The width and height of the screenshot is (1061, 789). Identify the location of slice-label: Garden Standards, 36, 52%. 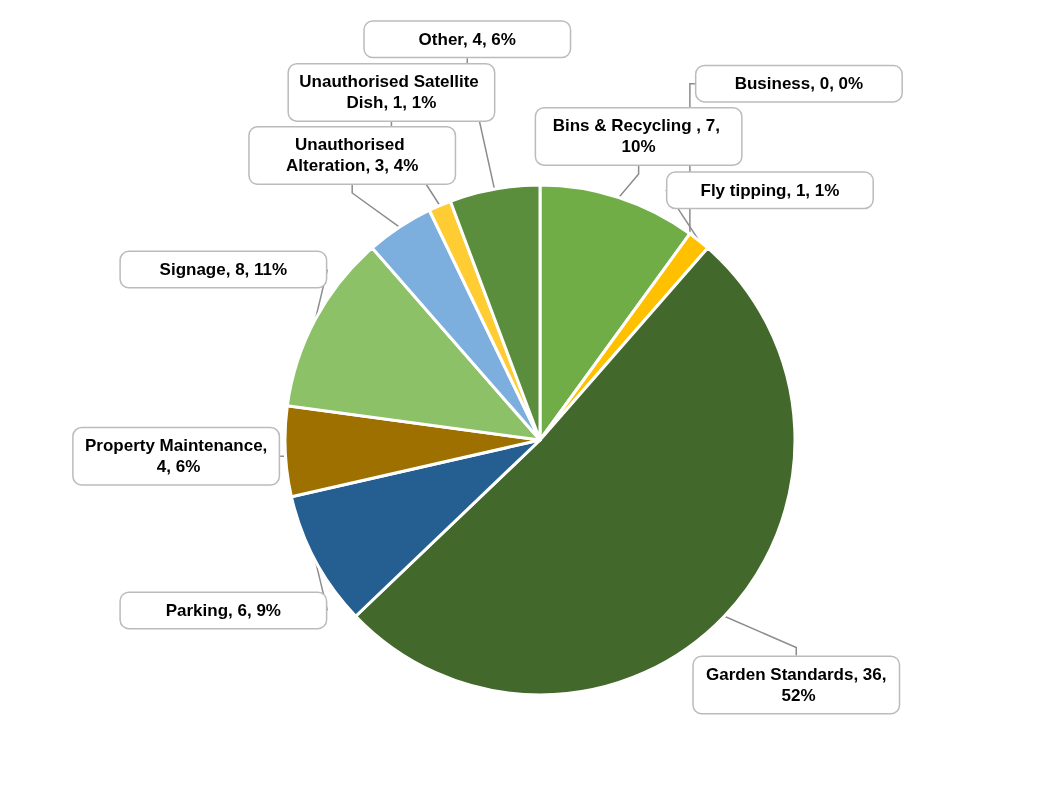
(796, 685).